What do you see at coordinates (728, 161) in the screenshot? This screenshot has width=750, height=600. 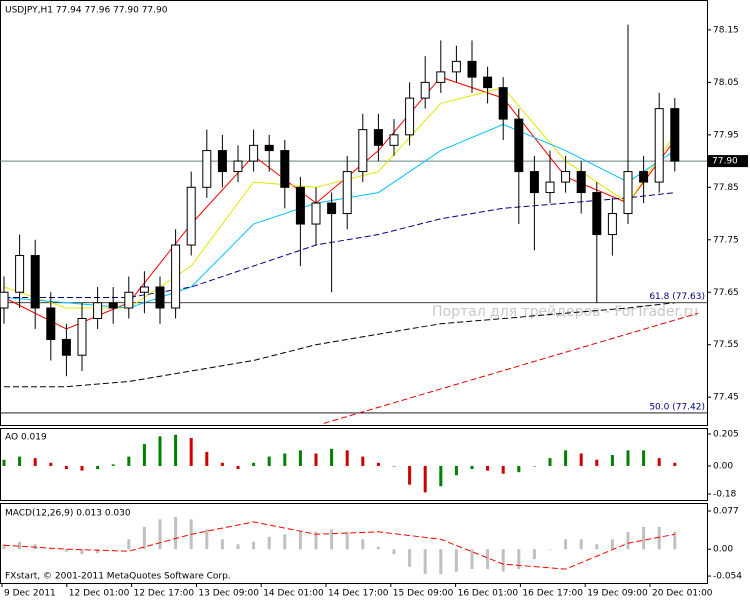 I see `price-tag` at bounding box center [728, 161].